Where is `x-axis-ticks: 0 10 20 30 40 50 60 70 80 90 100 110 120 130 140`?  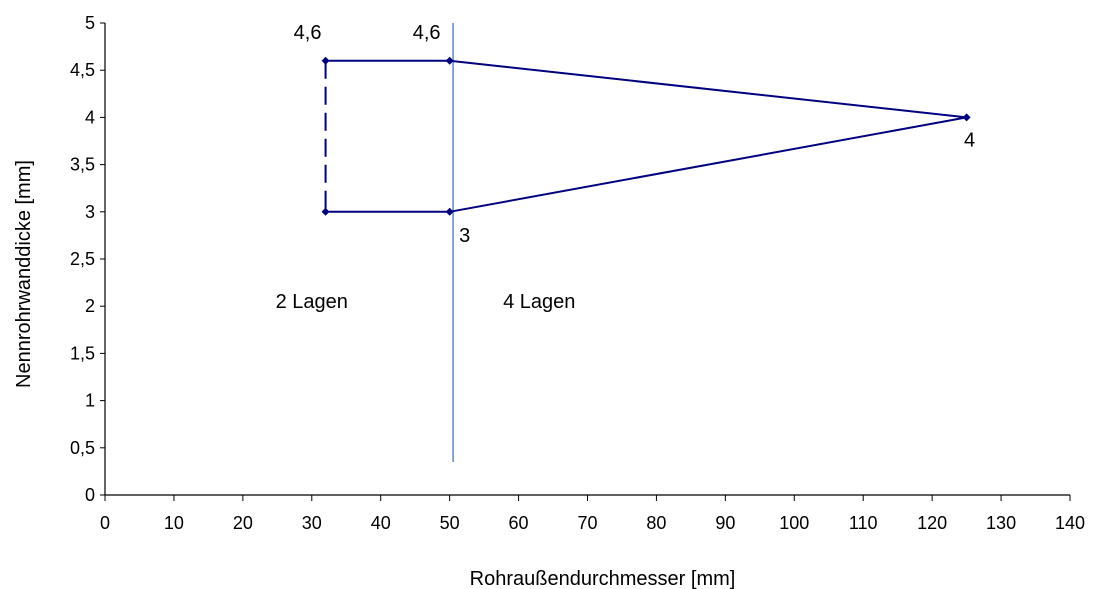
x-axis-ticks: 0 10 20 30 40 50 60 70 80 90 100 110 120 130 140 is located at coordinates (592, 514).